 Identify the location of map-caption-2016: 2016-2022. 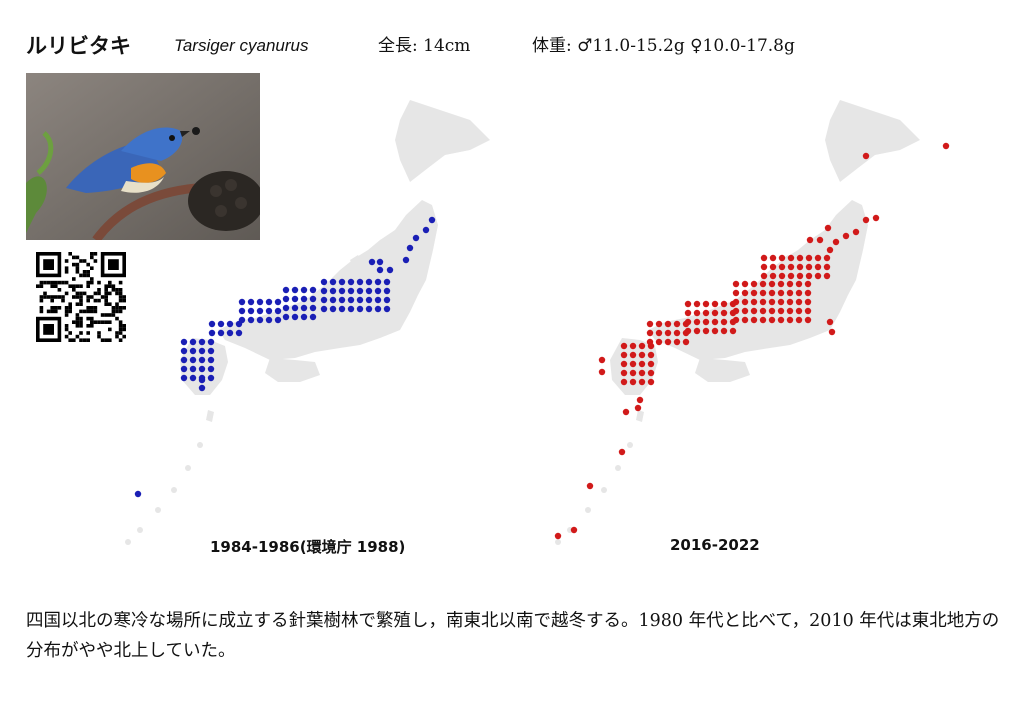
(715, 545).